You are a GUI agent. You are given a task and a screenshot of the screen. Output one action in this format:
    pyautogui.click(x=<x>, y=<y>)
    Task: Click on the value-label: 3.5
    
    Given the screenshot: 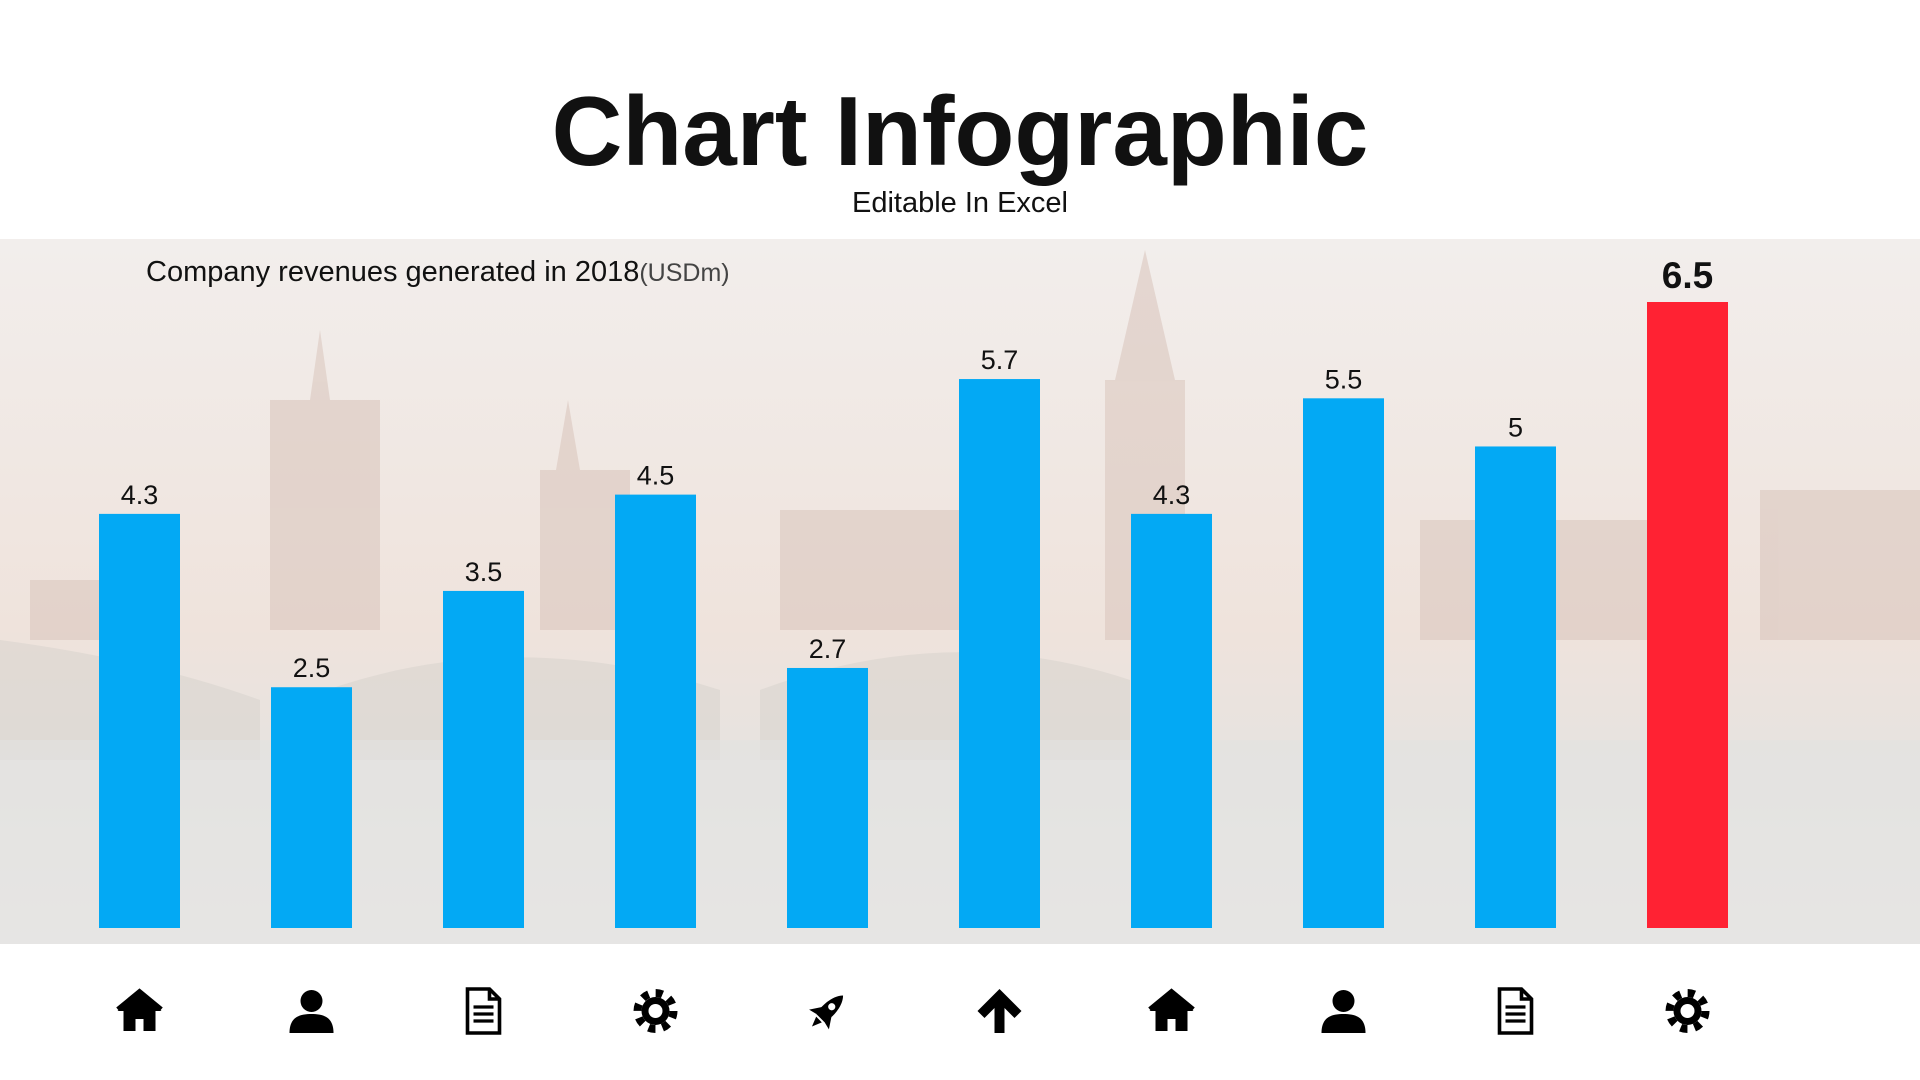 What is the action you would take?
    pyautogui.click(x=484, y=572)
    